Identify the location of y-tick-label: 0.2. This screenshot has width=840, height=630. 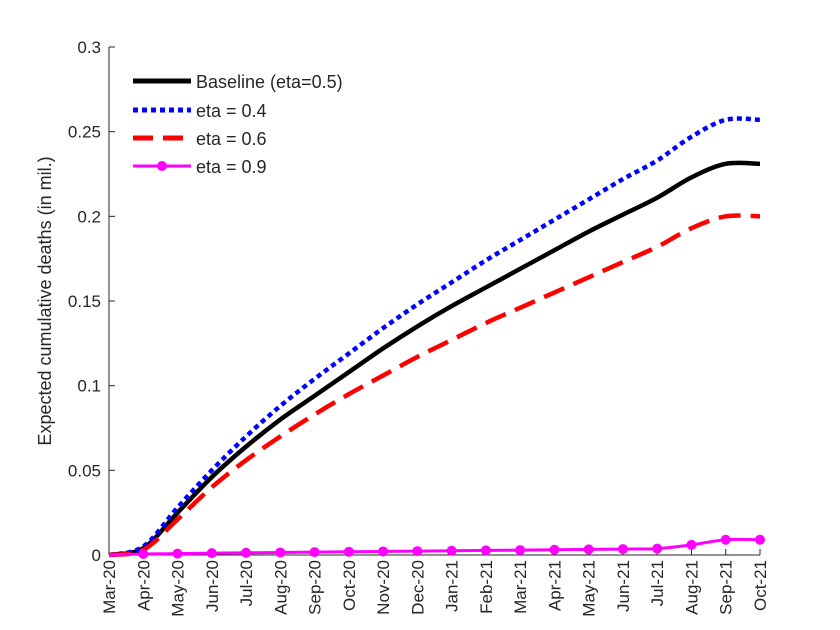
(89, 216).